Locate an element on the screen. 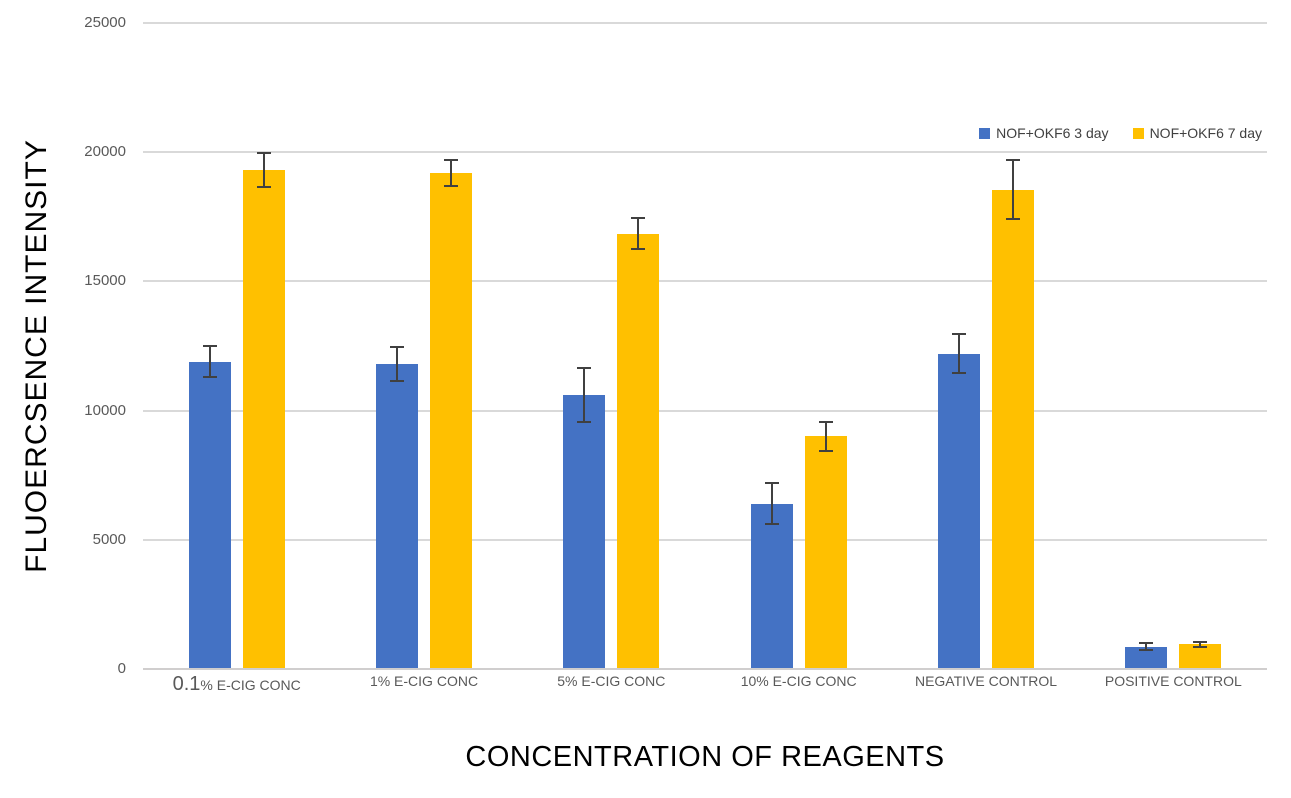 Image resolution: width=1291 pixels, height=798 pixels. legend-item: NOF+OKF6 3 day is located at coordinates (1044, 133).